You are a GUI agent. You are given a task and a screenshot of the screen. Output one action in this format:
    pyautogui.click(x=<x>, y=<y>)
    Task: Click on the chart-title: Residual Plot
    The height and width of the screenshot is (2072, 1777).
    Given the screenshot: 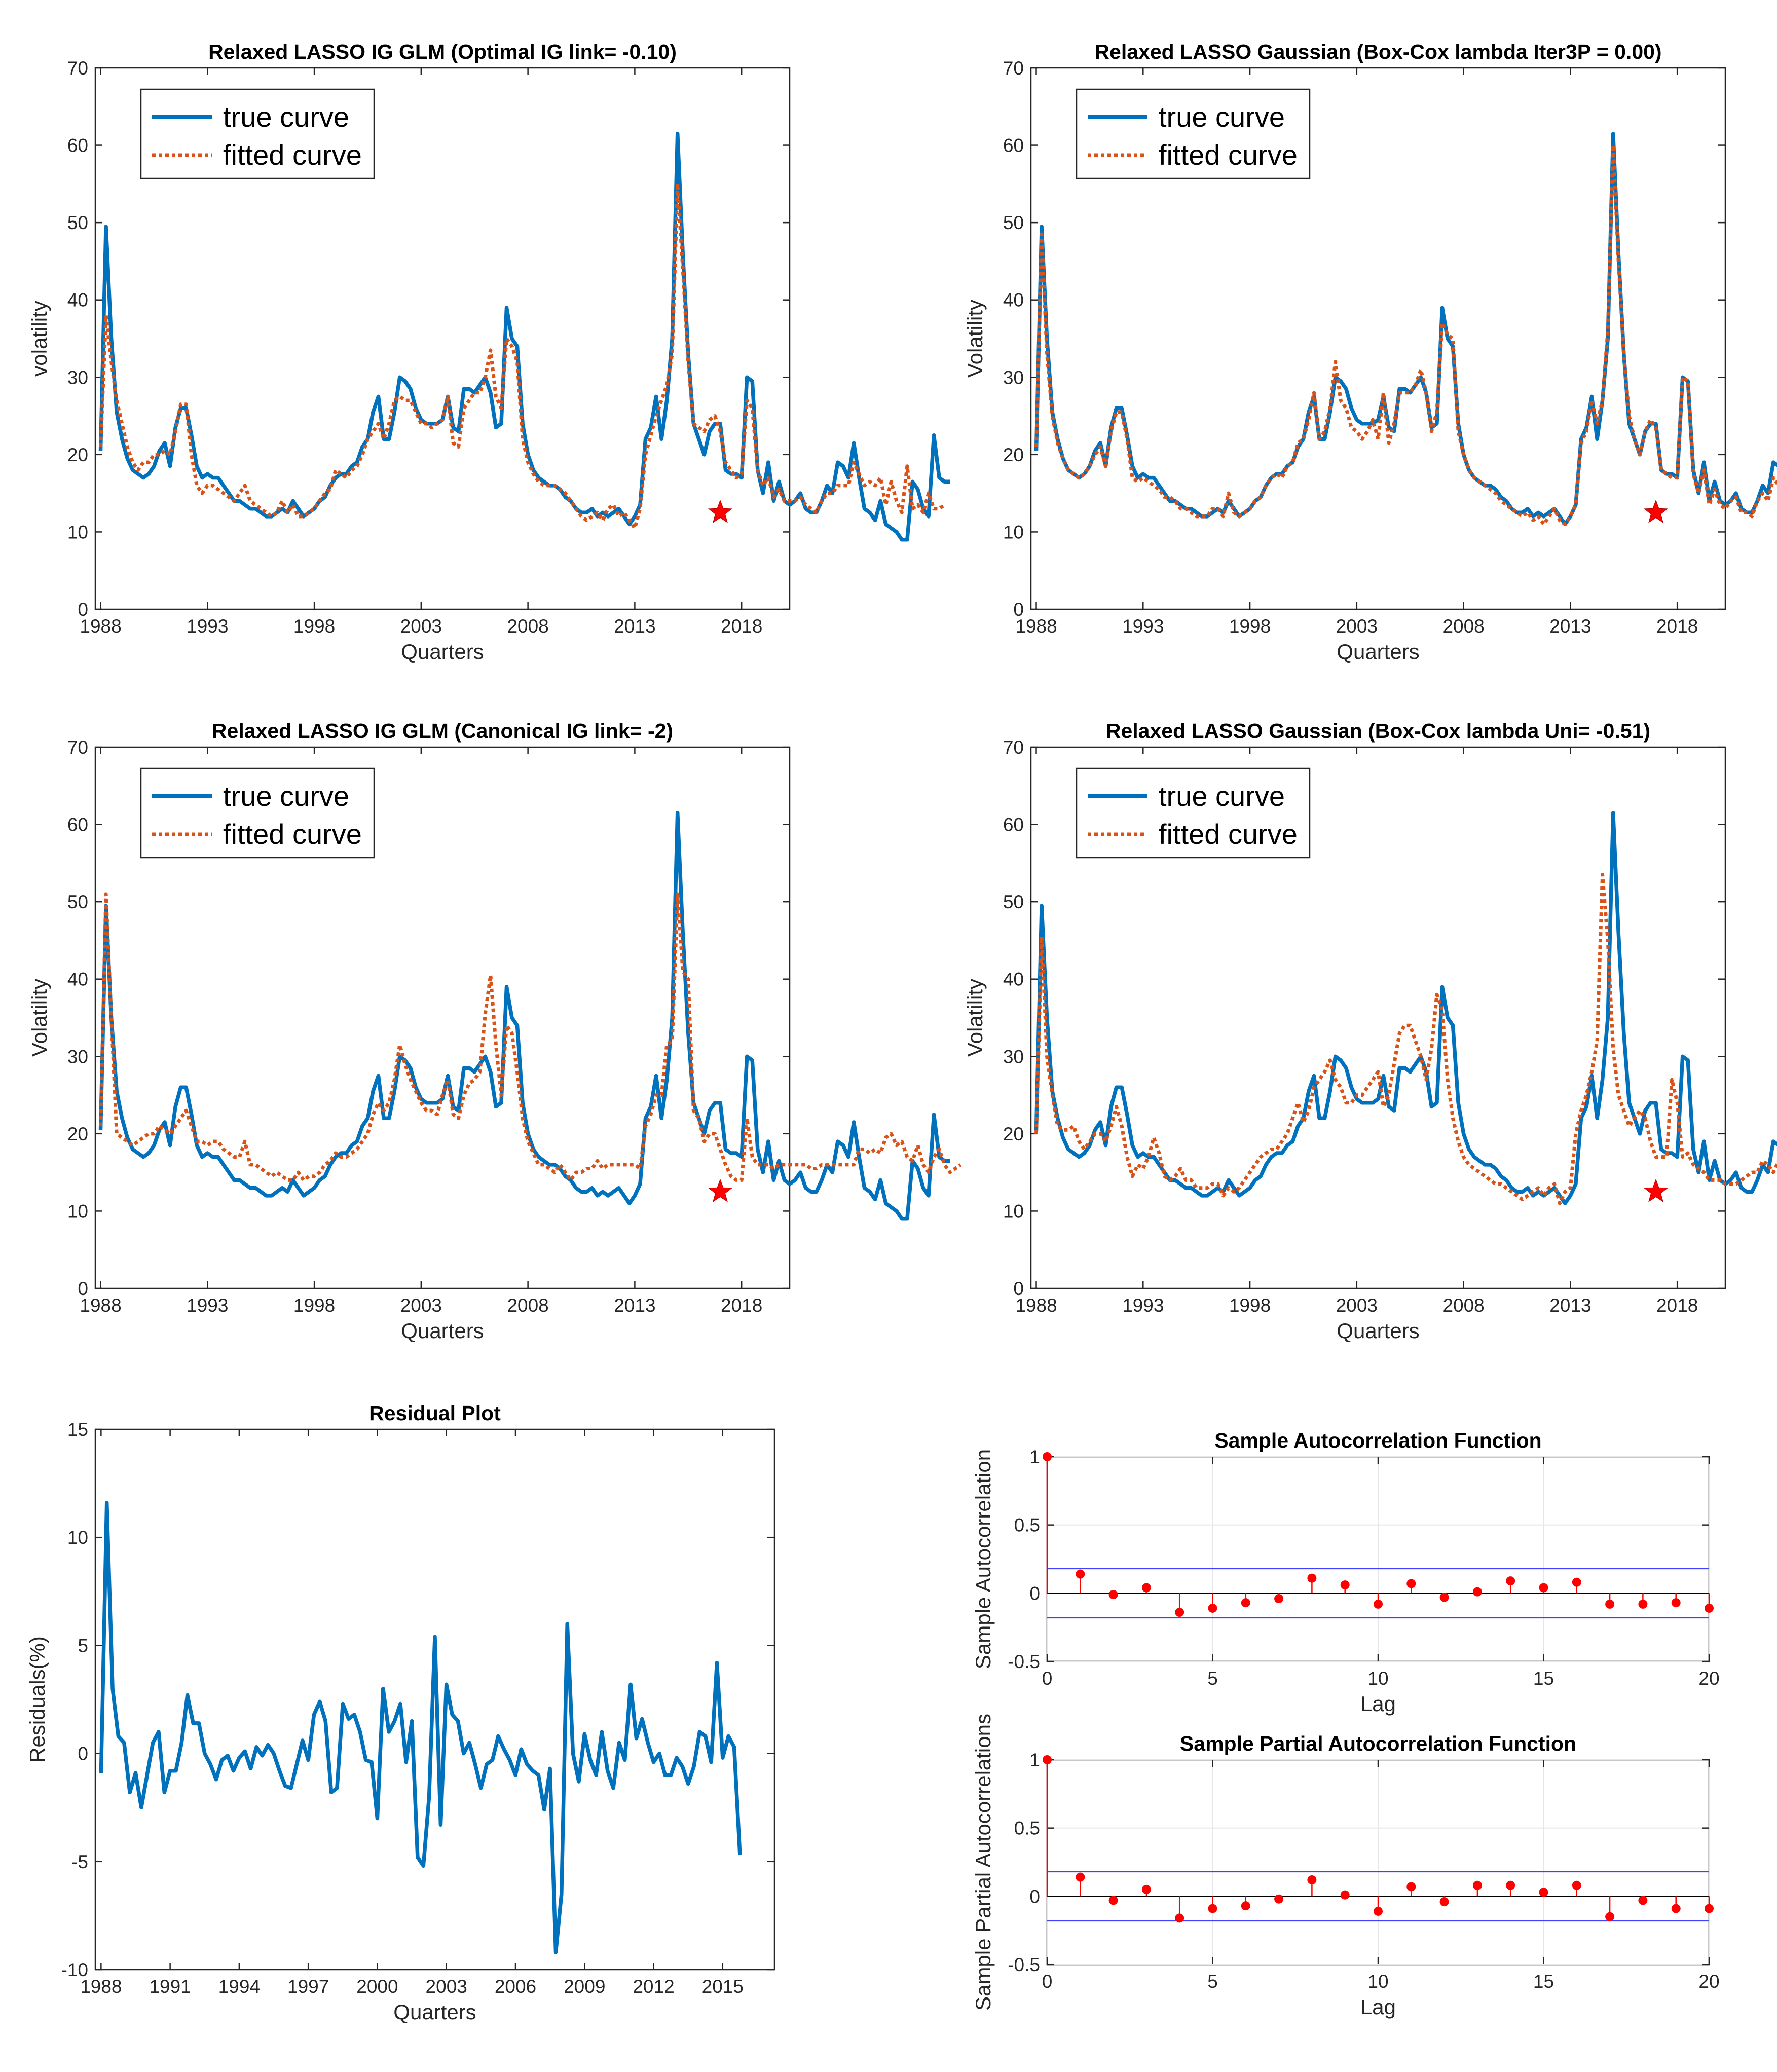 What is the action you would take?
    pyautogui.click(x=435, y=1413)
    